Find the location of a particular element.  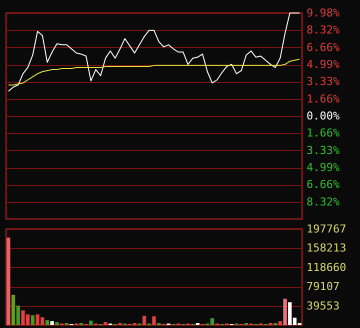

y-tick-label: 158213 is located at coordinates (326, 248).